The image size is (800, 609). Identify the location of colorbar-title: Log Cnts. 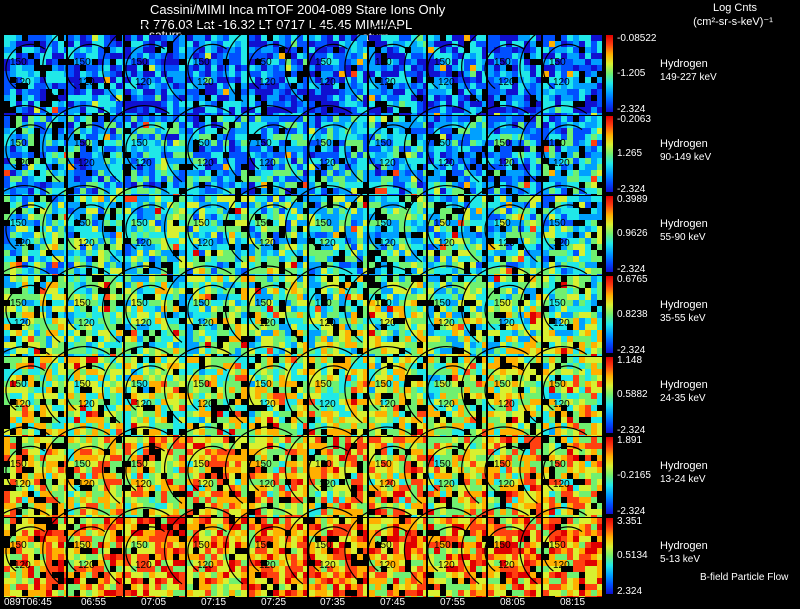
(735, 8).